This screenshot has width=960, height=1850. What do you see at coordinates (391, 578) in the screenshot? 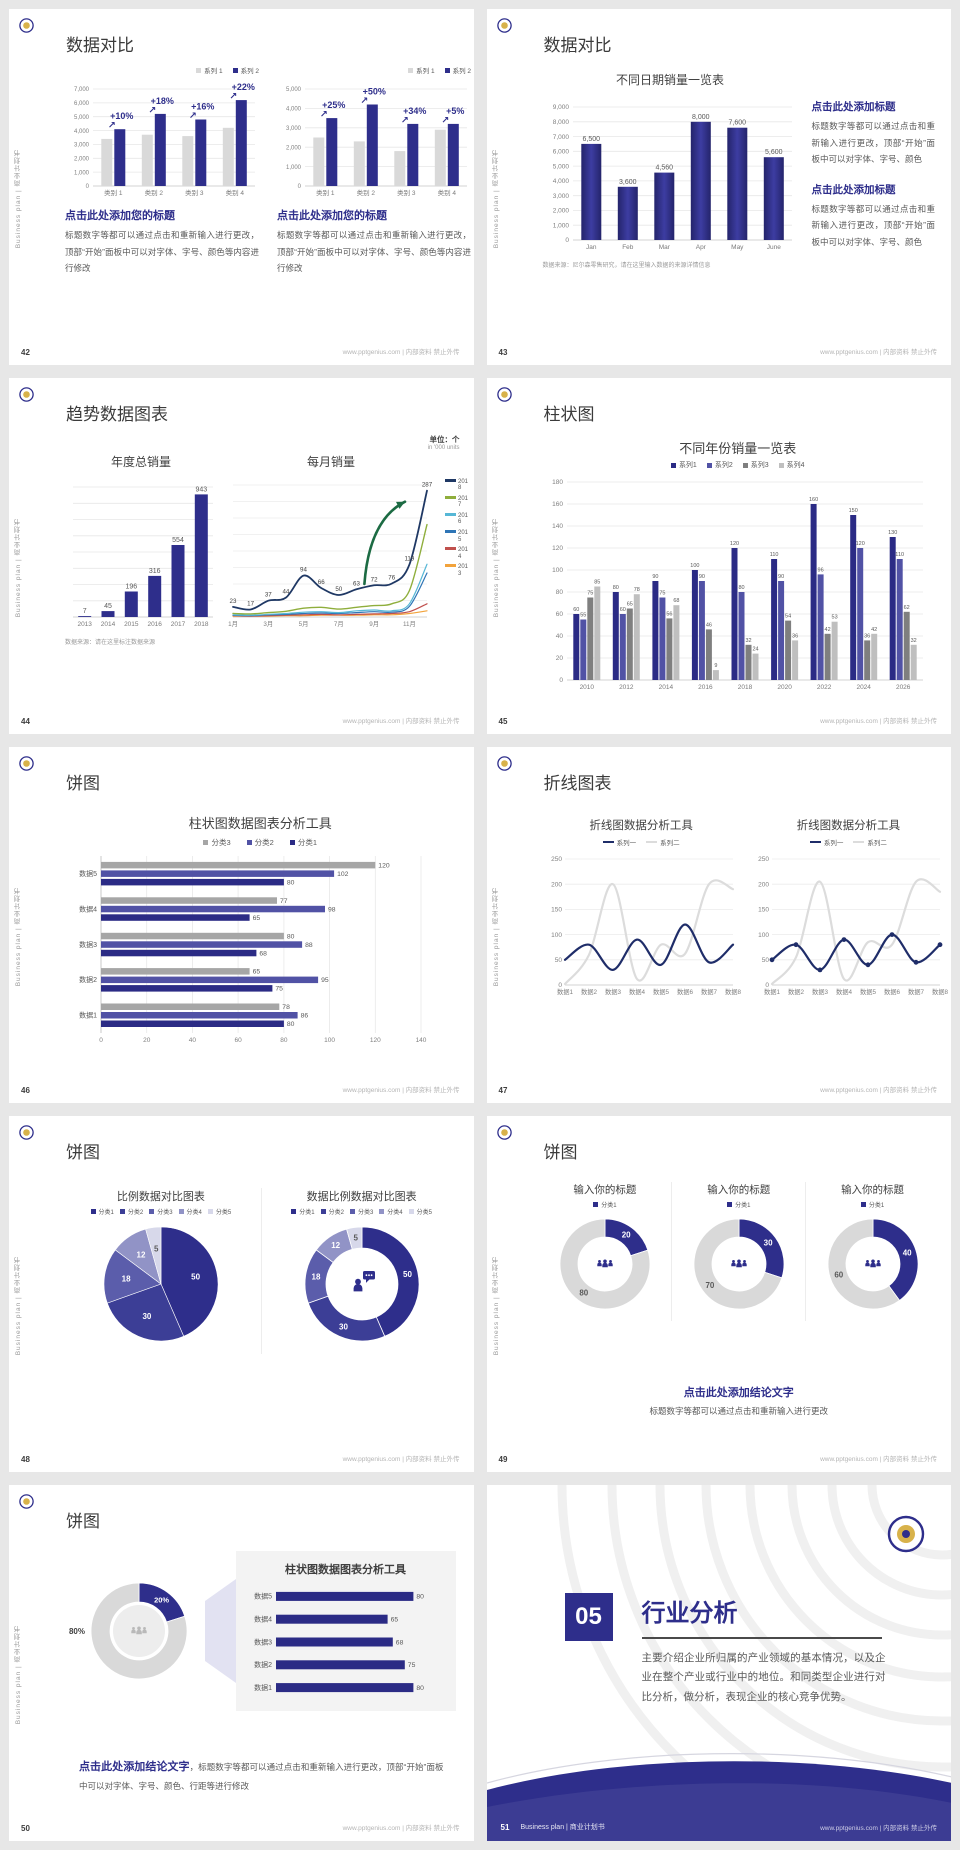
I see `svg-text: 76` at bounding box center [391, 578].